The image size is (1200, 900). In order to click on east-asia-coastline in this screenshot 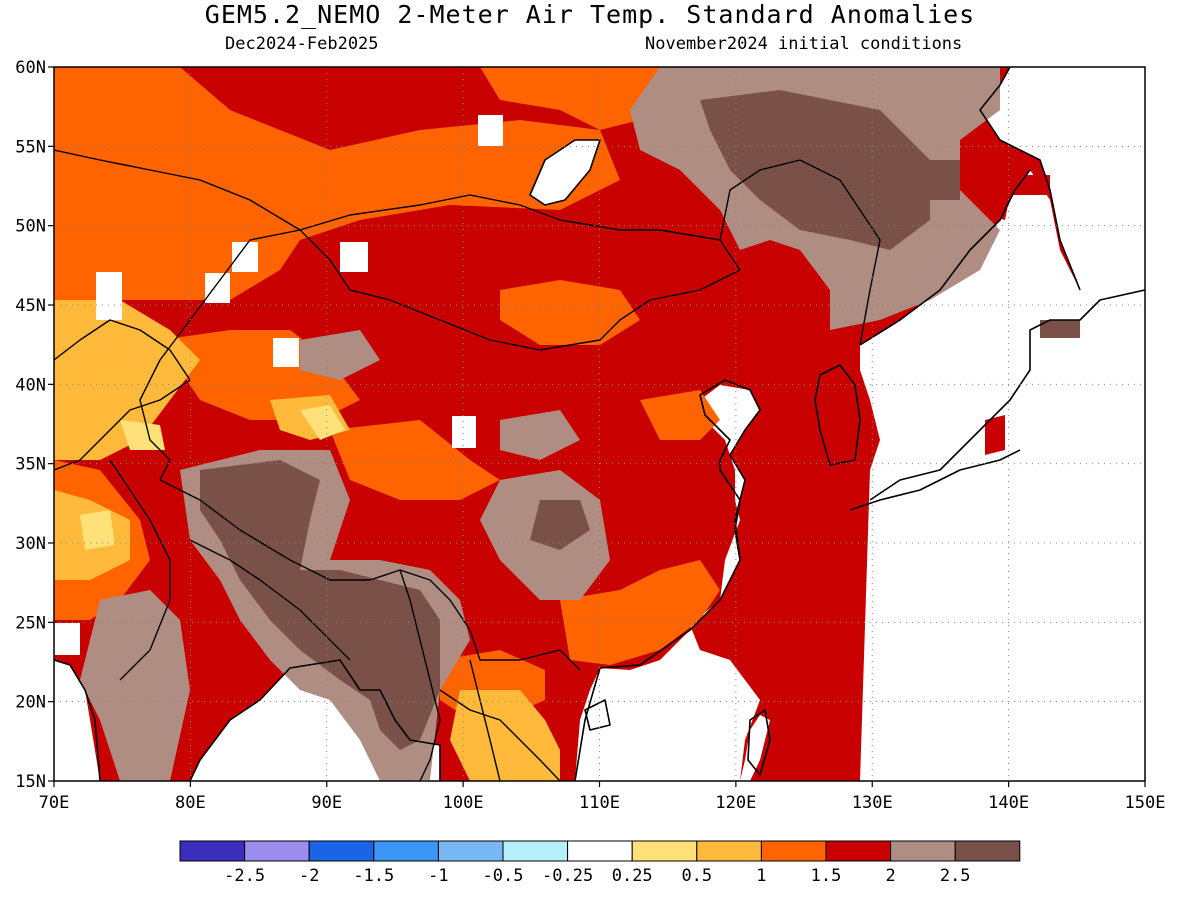, I will do `click(667, 580)`.